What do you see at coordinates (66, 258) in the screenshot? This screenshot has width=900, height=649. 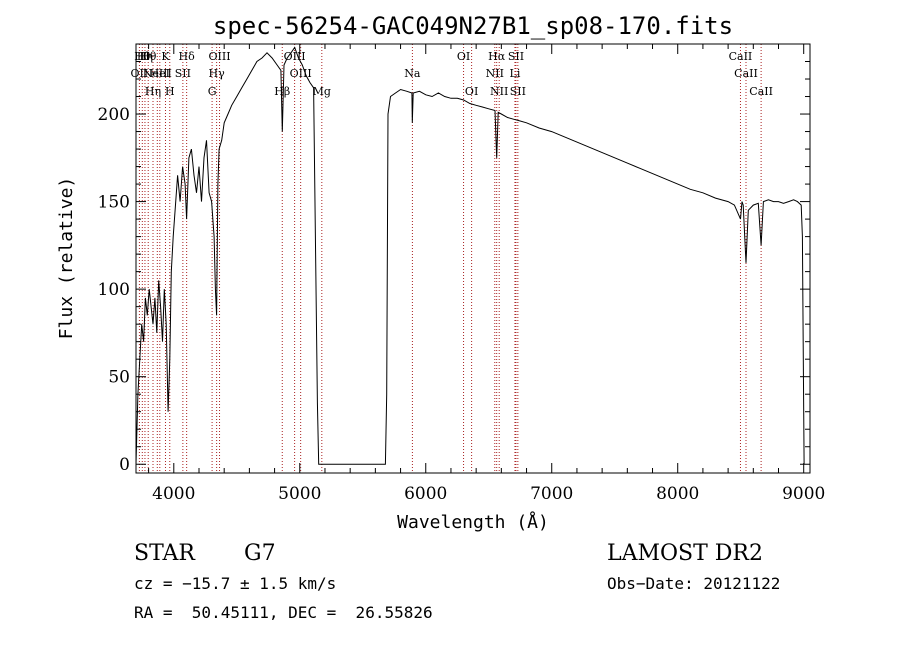 I see `y-axis-label: Flux (relative)` at bounding box center [66, 258].